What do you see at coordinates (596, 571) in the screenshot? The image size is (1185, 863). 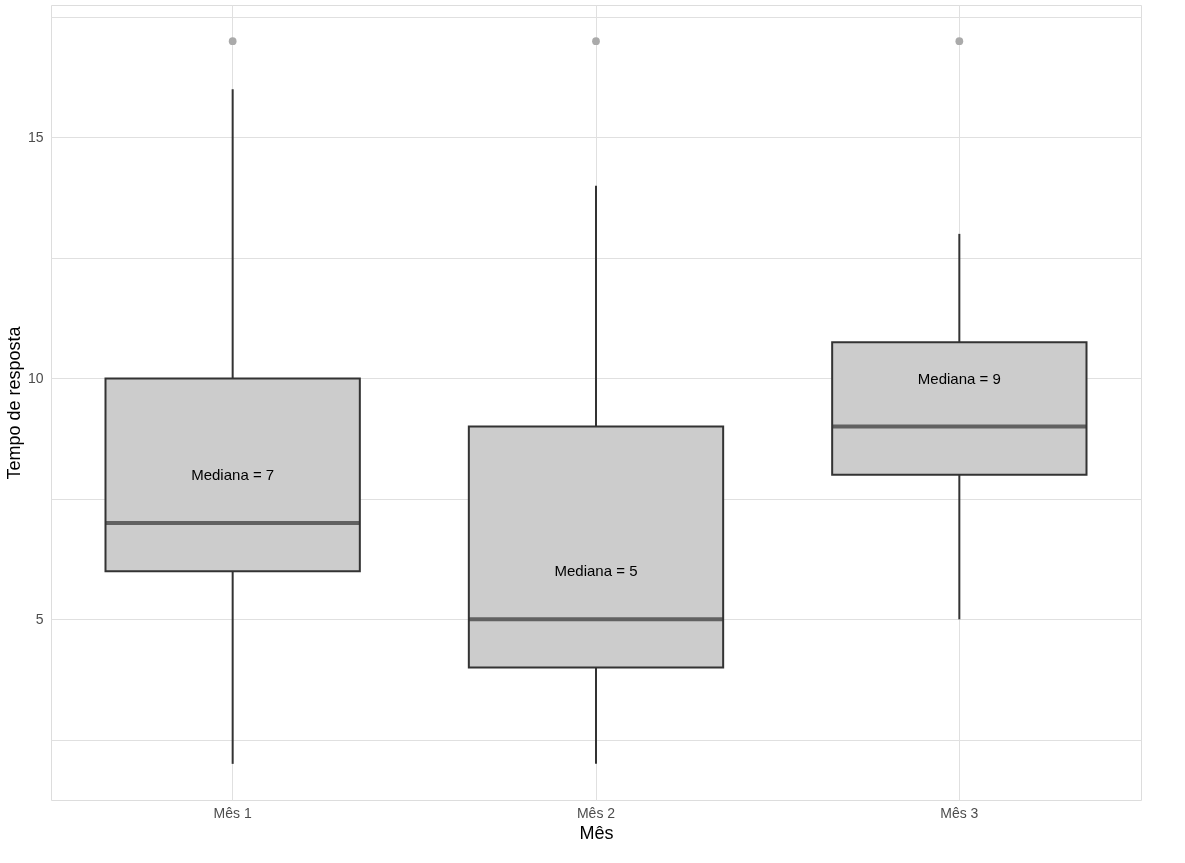 I see `annotation: Mediana = 5` at bounding box center [596, 571].